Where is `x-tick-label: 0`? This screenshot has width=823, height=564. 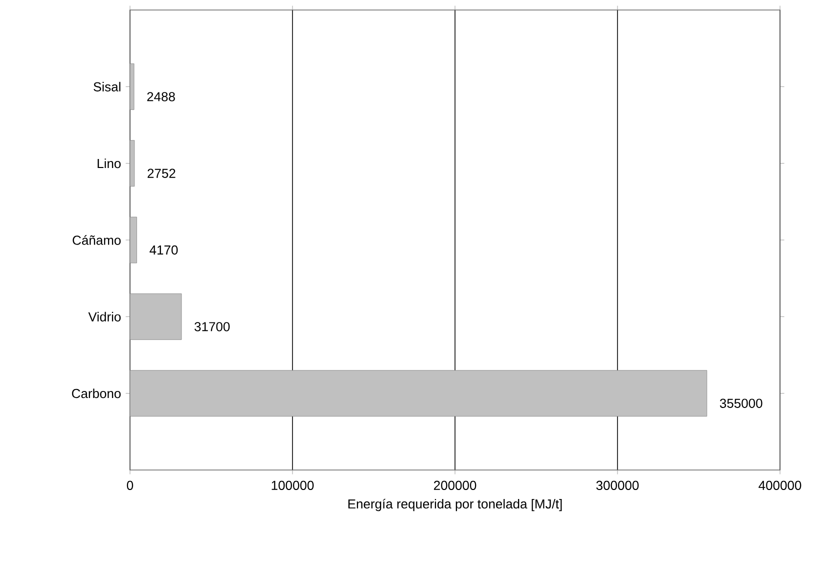
x-tick-label: 0 is located at coordinates (130, 485).